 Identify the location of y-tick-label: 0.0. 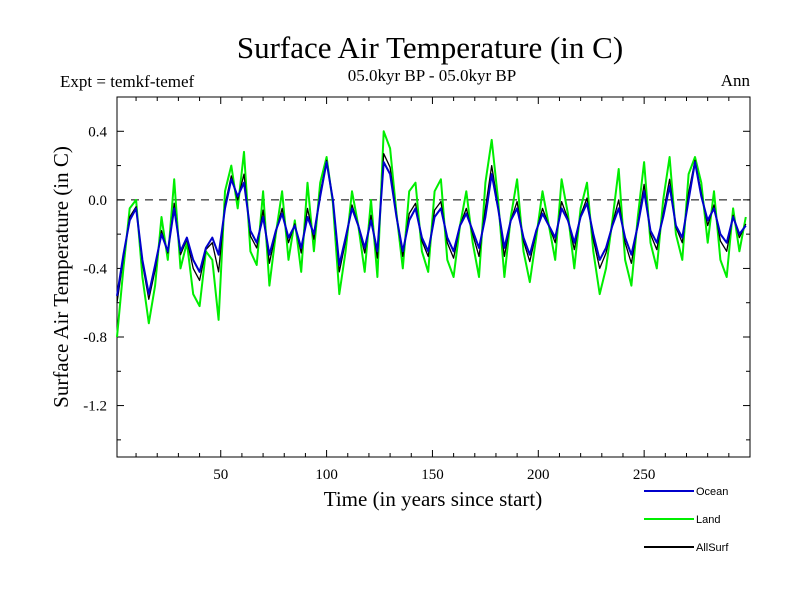
(97, 201).